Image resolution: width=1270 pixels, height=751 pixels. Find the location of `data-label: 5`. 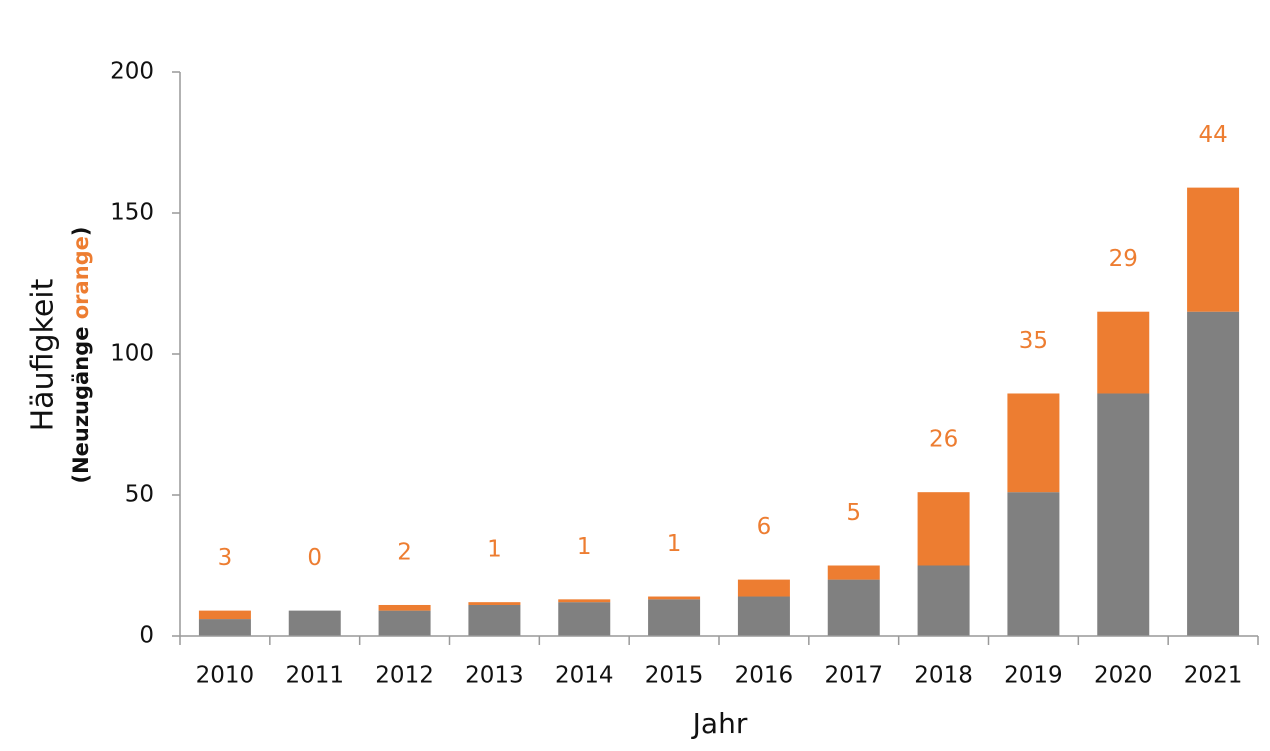

data-label: 5 is located at coordinates (853, 513).